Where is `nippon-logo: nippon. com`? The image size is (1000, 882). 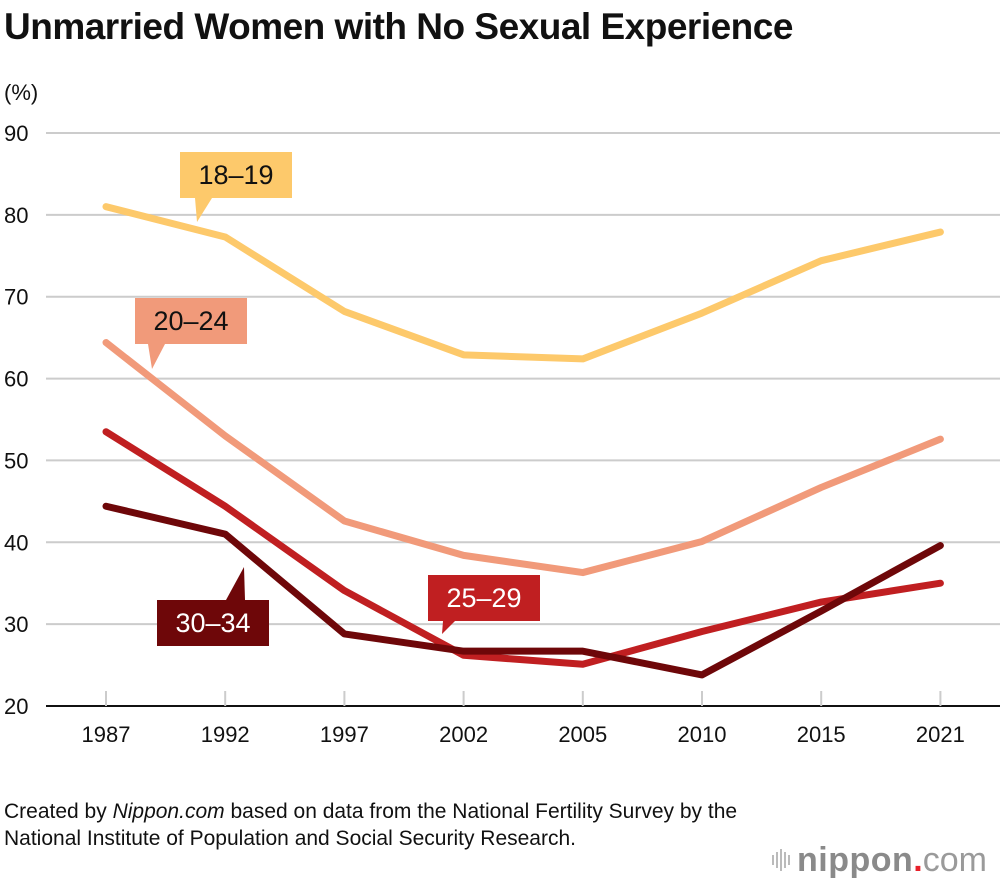
nippon-logo: nippon. com is located at coordinates (879, 860).